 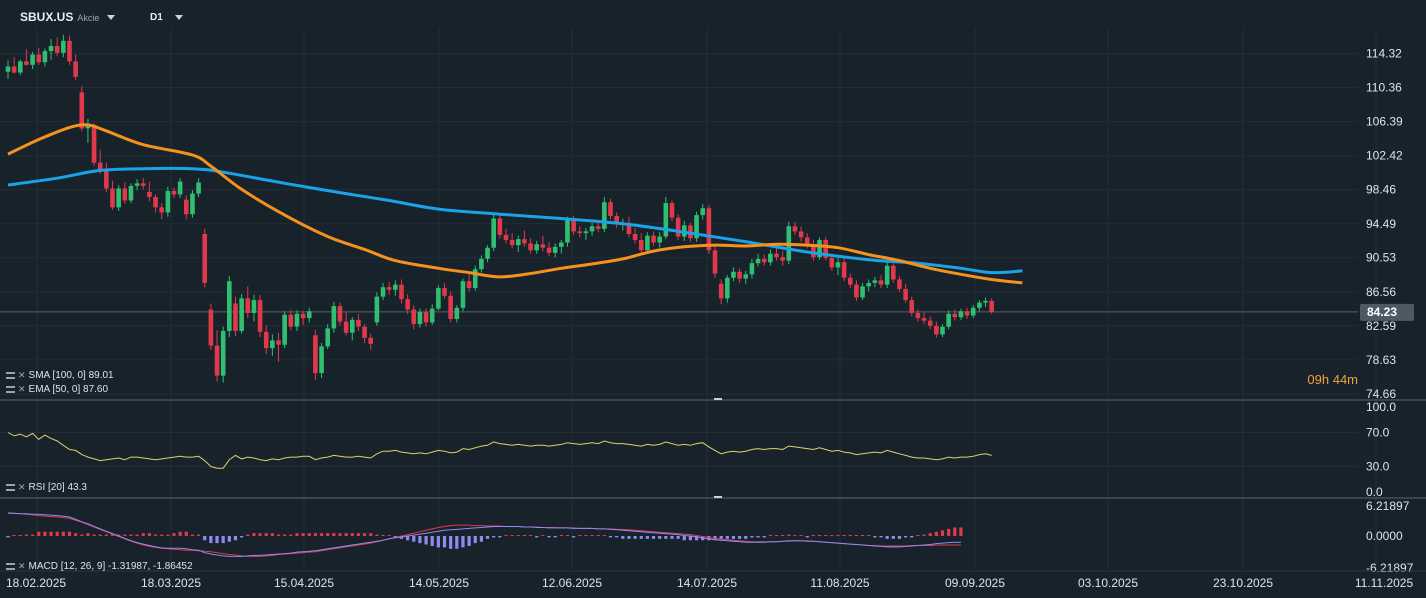 What do you see at coordinates (718, 399) in the screenshot?
I see `pane-resize-handle` at bounding box center [718, 399].